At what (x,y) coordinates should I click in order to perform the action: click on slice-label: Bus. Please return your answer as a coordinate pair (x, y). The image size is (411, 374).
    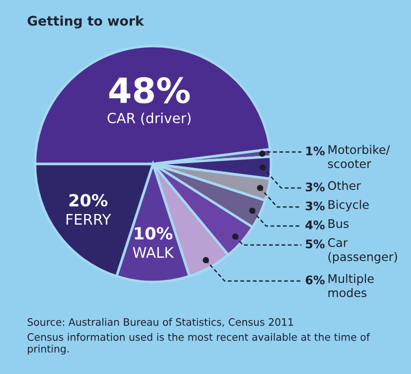
    Looking at the image, I should click on (338, 223).